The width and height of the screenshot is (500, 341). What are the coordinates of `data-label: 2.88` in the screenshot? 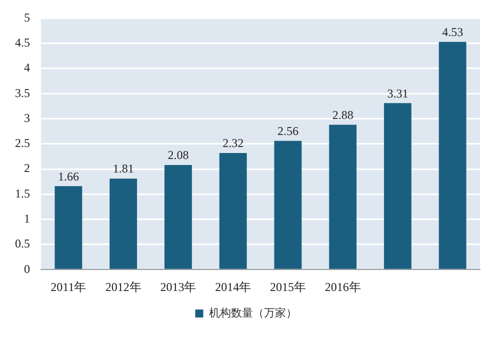 It's located at (343, 115).